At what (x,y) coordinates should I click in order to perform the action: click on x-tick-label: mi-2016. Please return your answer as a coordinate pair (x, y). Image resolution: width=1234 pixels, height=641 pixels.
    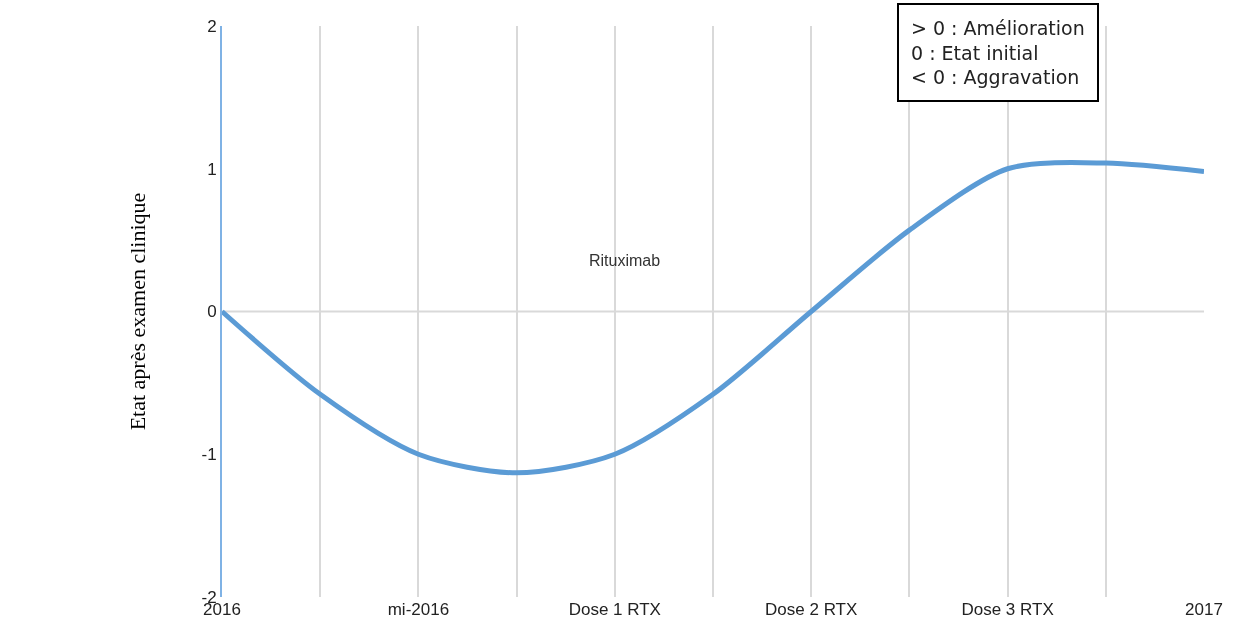
    Looking at the image, I should click on (418, 609).